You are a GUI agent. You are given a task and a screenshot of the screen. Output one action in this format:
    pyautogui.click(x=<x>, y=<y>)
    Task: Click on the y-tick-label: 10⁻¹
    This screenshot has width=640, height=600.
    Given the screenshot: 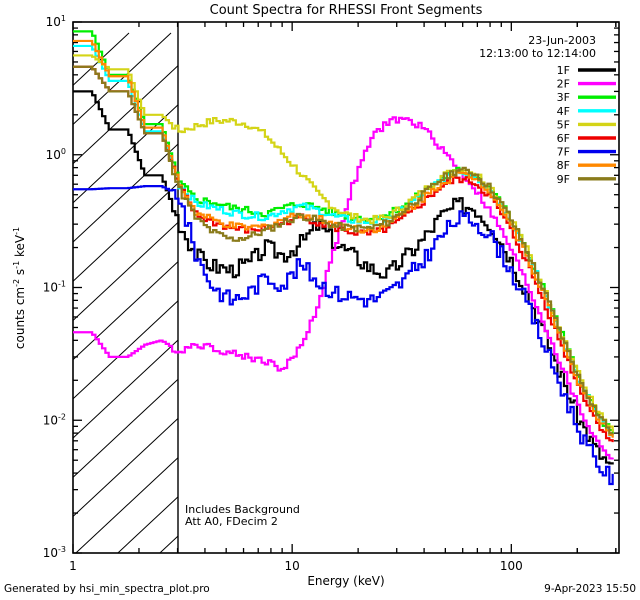 What is the action you would take?
    pyautogui.click(x=54, y=287)
    